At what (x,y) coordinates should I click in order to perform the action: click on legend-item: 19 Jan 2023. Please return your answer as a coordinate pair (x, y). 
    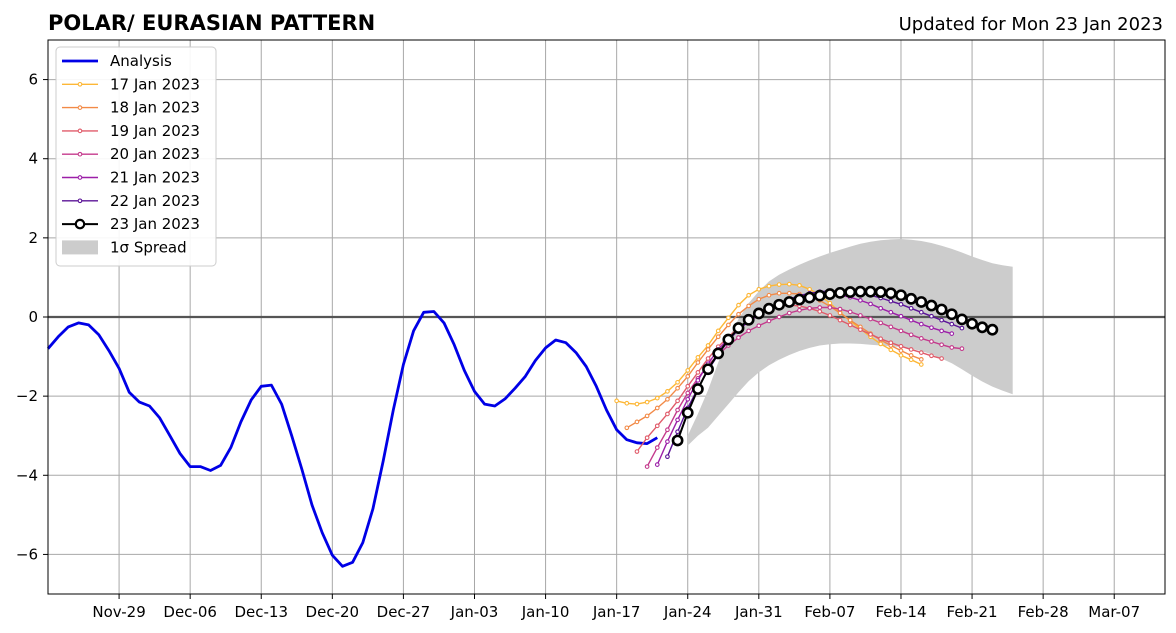
    Looking at the image, I should click on (131, 131).